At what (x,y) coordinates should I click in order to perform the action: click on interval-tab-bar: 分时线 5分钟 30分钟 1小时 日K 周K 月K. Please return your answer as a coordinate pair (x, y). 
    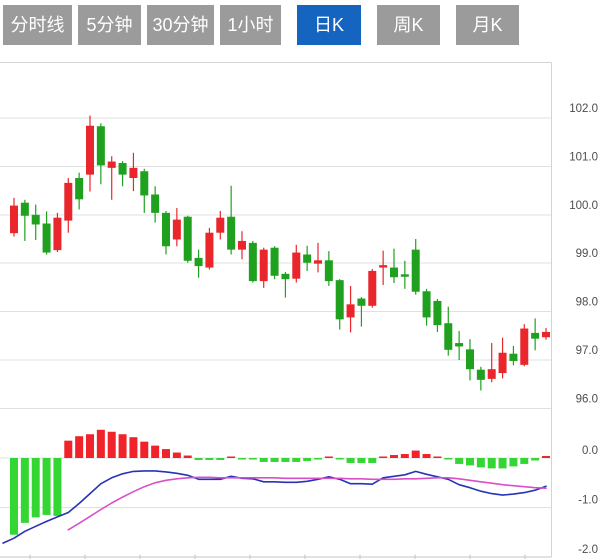
    Looking at the image, I should click on (302, 25).